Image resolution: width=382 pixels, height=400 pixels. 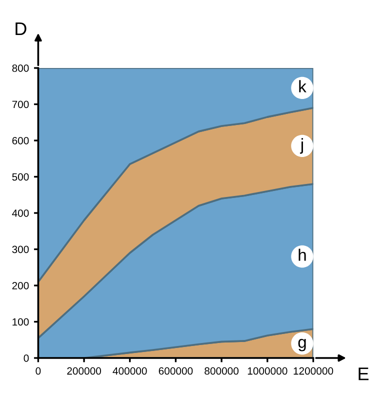 What do you see at coordinates (38, 371) in the screenshot?
I see `x-tick-label: 0` at bounding box center [38, 371].